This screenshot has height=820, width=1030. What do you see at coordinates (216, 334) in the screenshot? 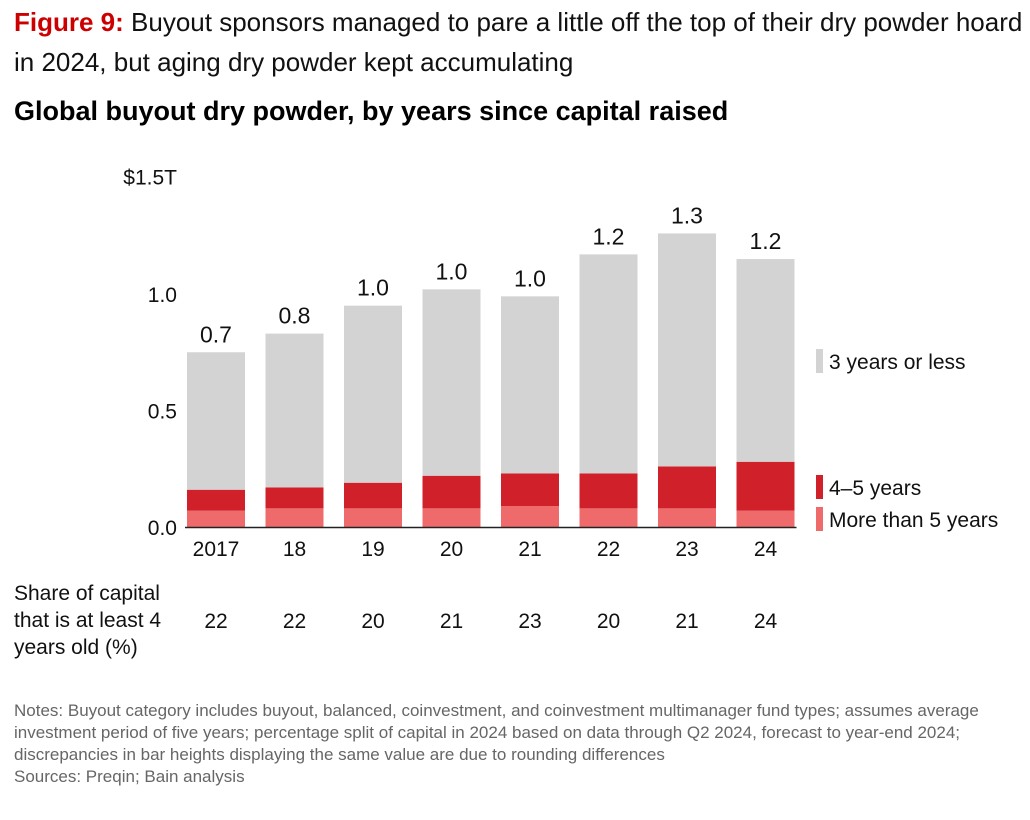
I see `bar-total-label: 0.7` at bounding box center [216, 334].